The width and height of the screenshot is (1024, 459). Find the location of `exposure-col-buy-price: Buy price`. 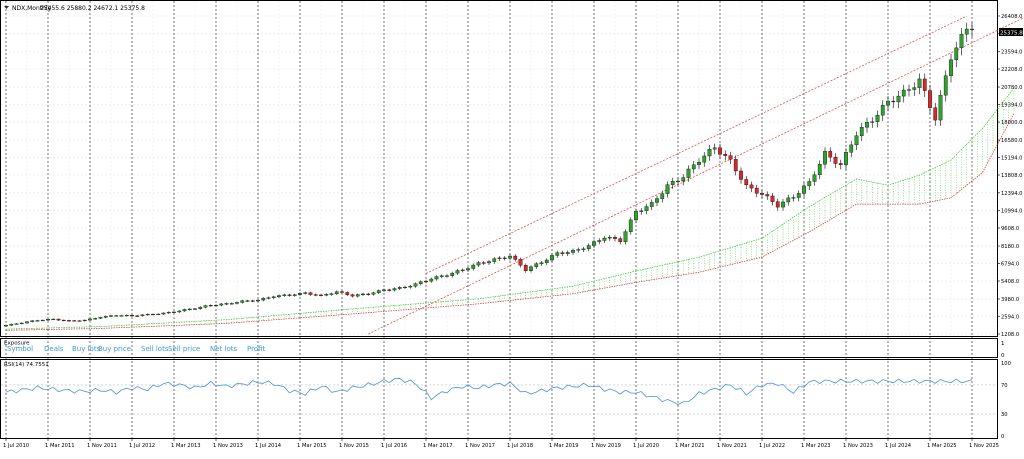

exposure-col-buy-price: Buy price is located at coordinates (114, 349).